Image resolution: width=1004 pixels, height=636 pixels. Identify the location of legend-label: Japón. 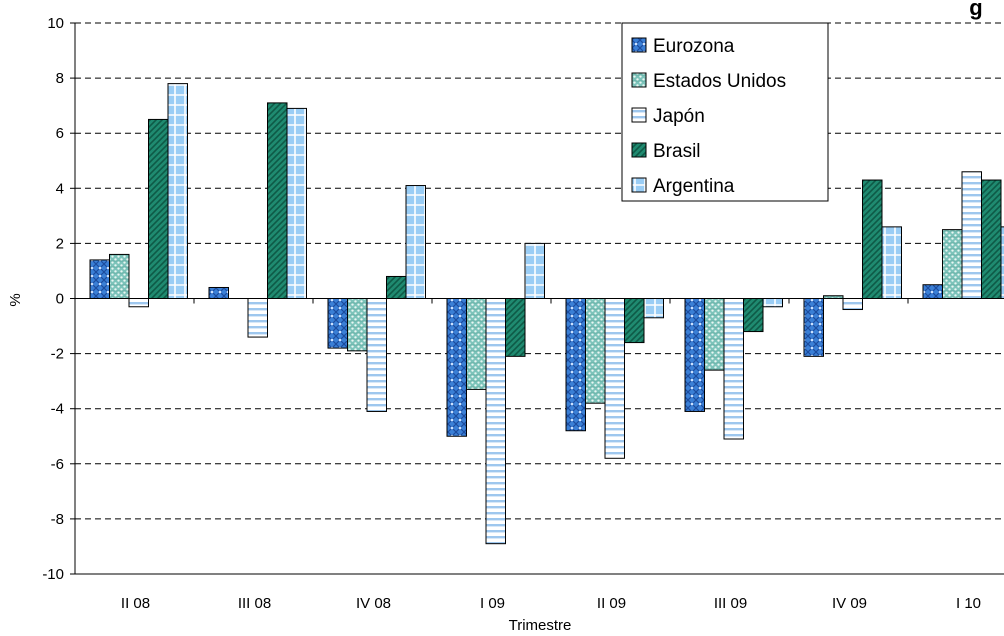
(679, 116).